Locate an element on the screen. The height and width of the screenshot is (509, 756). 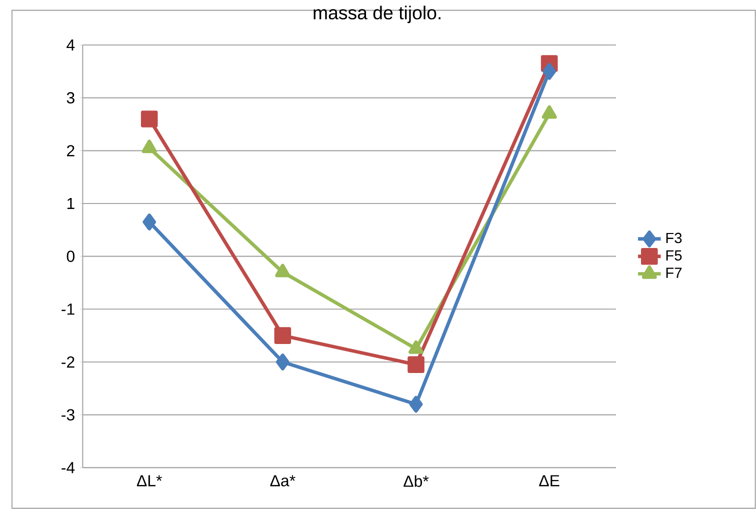
y-tick-label: 1 is located at coordinates (70, 203).